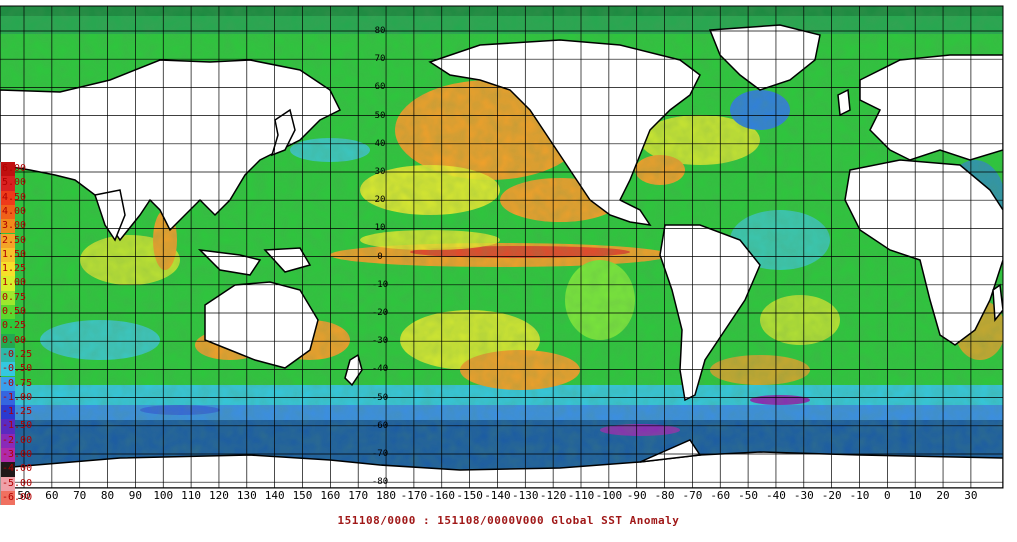  Describe the element at coordinates (135, 495) in the screenshot. I see `lon-tick-label: 90` at that location.